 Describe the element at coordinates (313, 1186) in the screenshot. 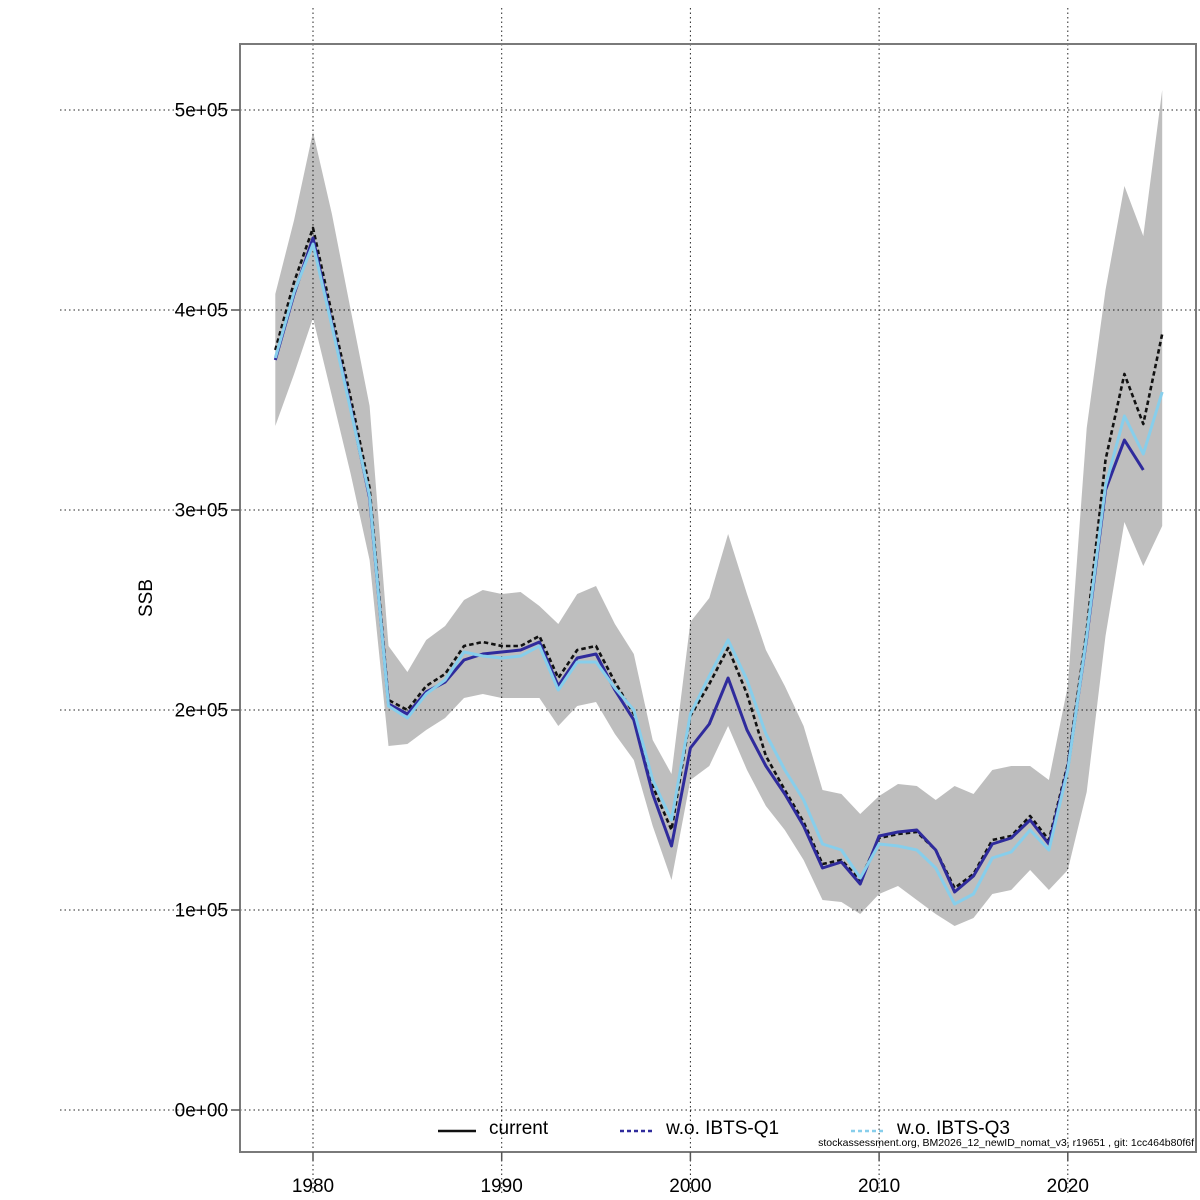

I see `x-tick-label: 1980` at that location.